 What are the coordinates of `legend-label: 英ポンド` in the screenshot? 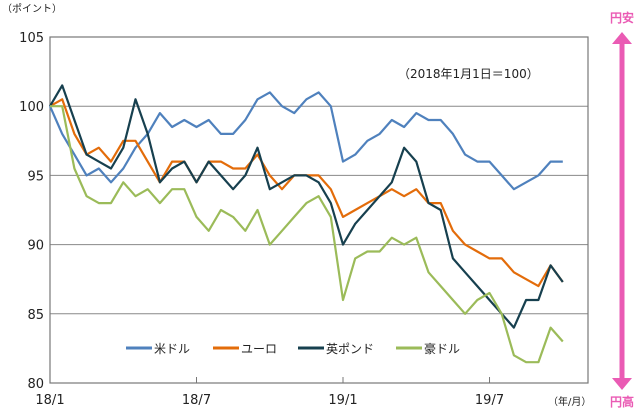 It's located at (350, 349).